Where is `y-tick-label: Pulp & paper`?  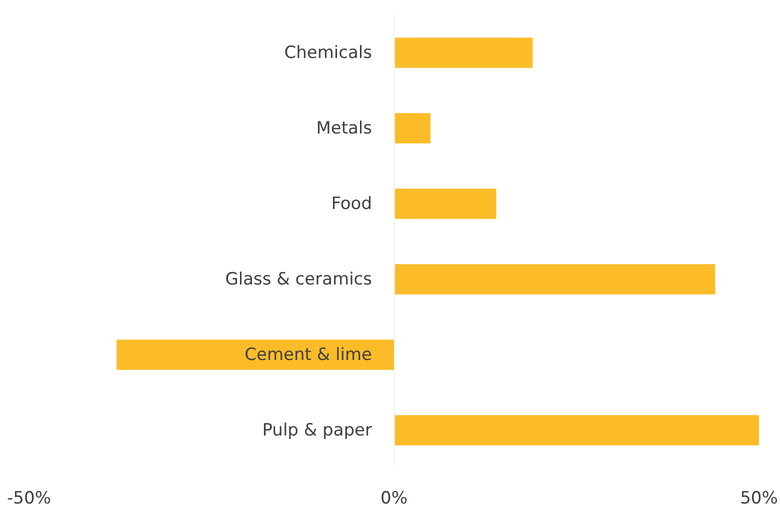 y-tick-label: Pulp & paper is located at coordinates (317, 430).